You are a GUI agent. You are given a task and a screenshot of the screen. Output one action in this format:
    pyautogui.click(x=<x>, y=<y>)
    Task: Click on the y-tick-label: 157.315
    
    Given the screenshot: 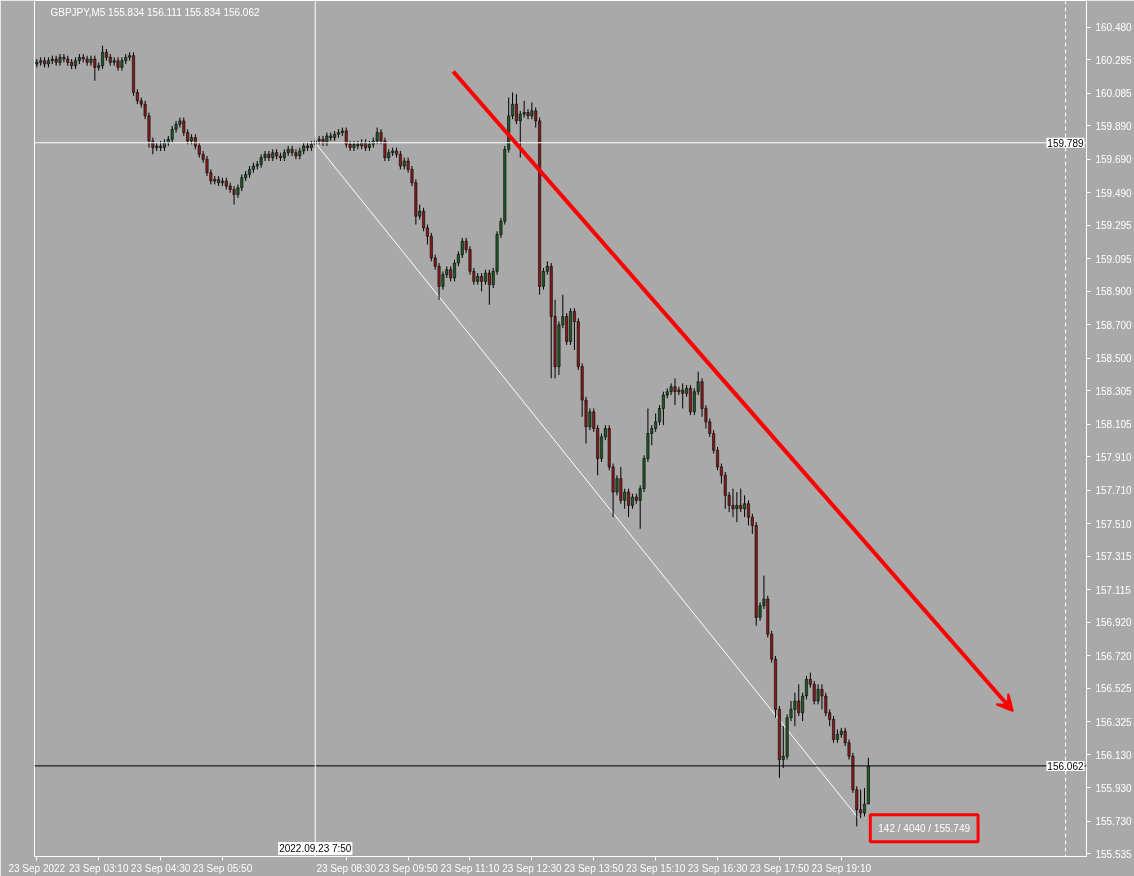 What is the action you would take?
    pyautogui.click(x=1114, y=557)
    